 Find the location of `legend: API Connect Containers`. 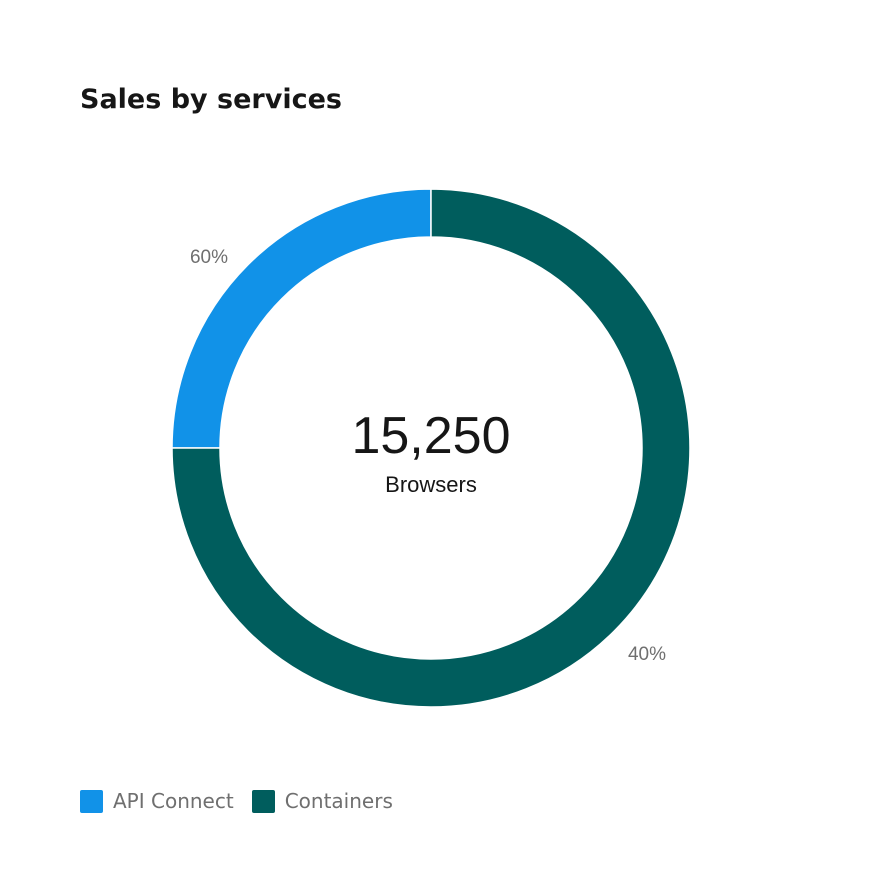

legend: API Connect Containers is located at coordinates (245, 801).